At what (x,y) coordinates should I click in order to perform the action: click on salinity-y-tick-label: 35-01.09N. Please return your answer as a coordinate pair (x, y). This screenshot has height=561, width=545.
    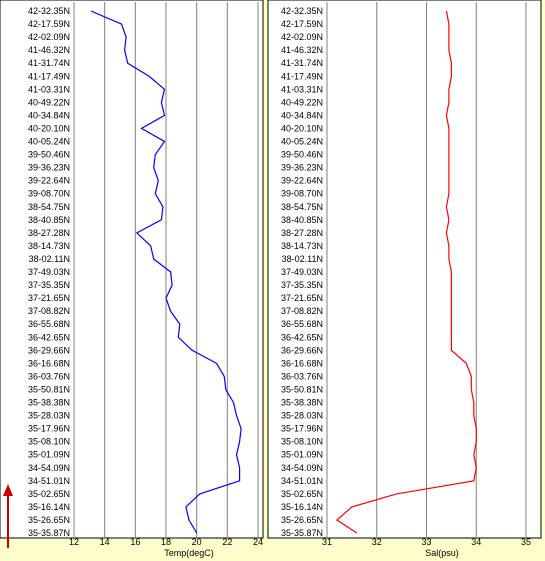
    Looking at the image, I should click on (302, 455).